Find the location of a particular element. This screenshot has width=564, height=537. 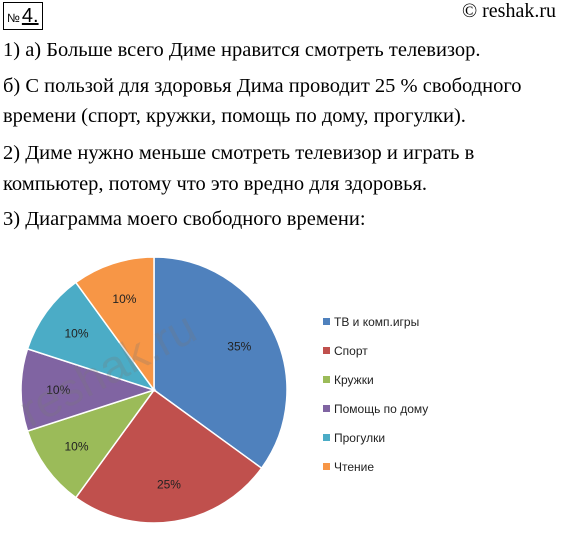

legend-label-2: Кружки is located at coordinates (354, 380).